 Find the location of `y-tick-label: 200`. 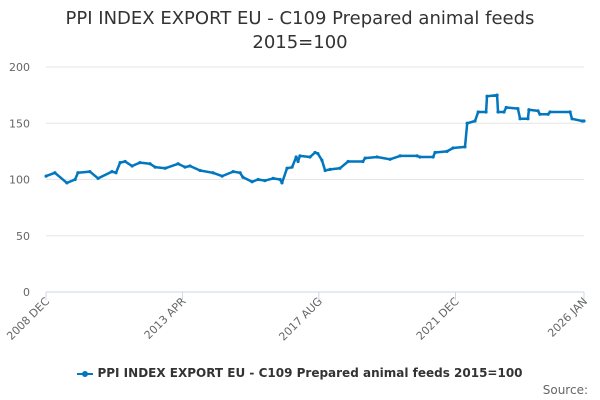

y-tick-label: 200 is located at coordinates (19, 67).